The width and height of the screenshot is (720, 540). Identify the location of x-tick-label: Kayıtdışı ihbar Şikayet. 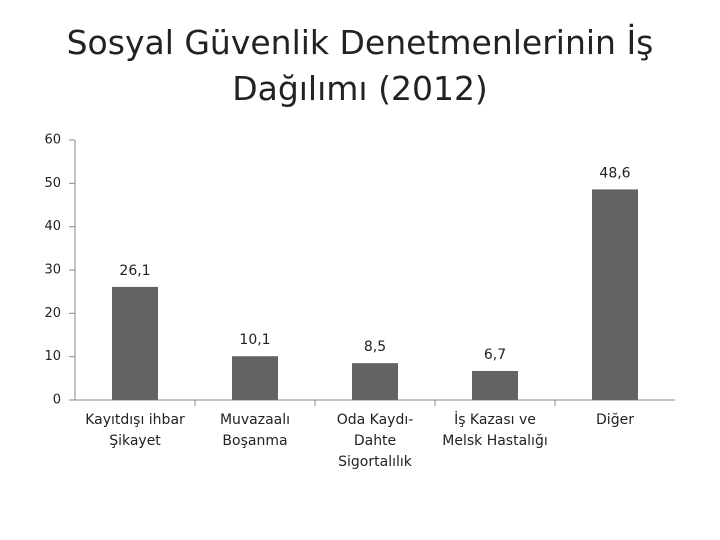
(135, 430).